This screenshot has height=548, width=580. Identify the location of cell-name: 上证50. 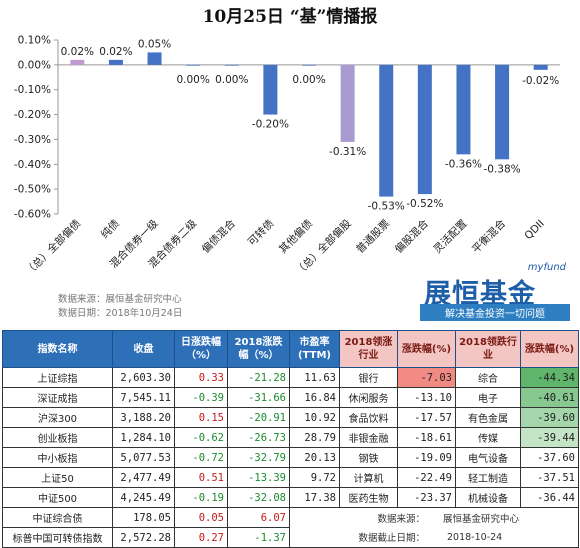
(57, 477).